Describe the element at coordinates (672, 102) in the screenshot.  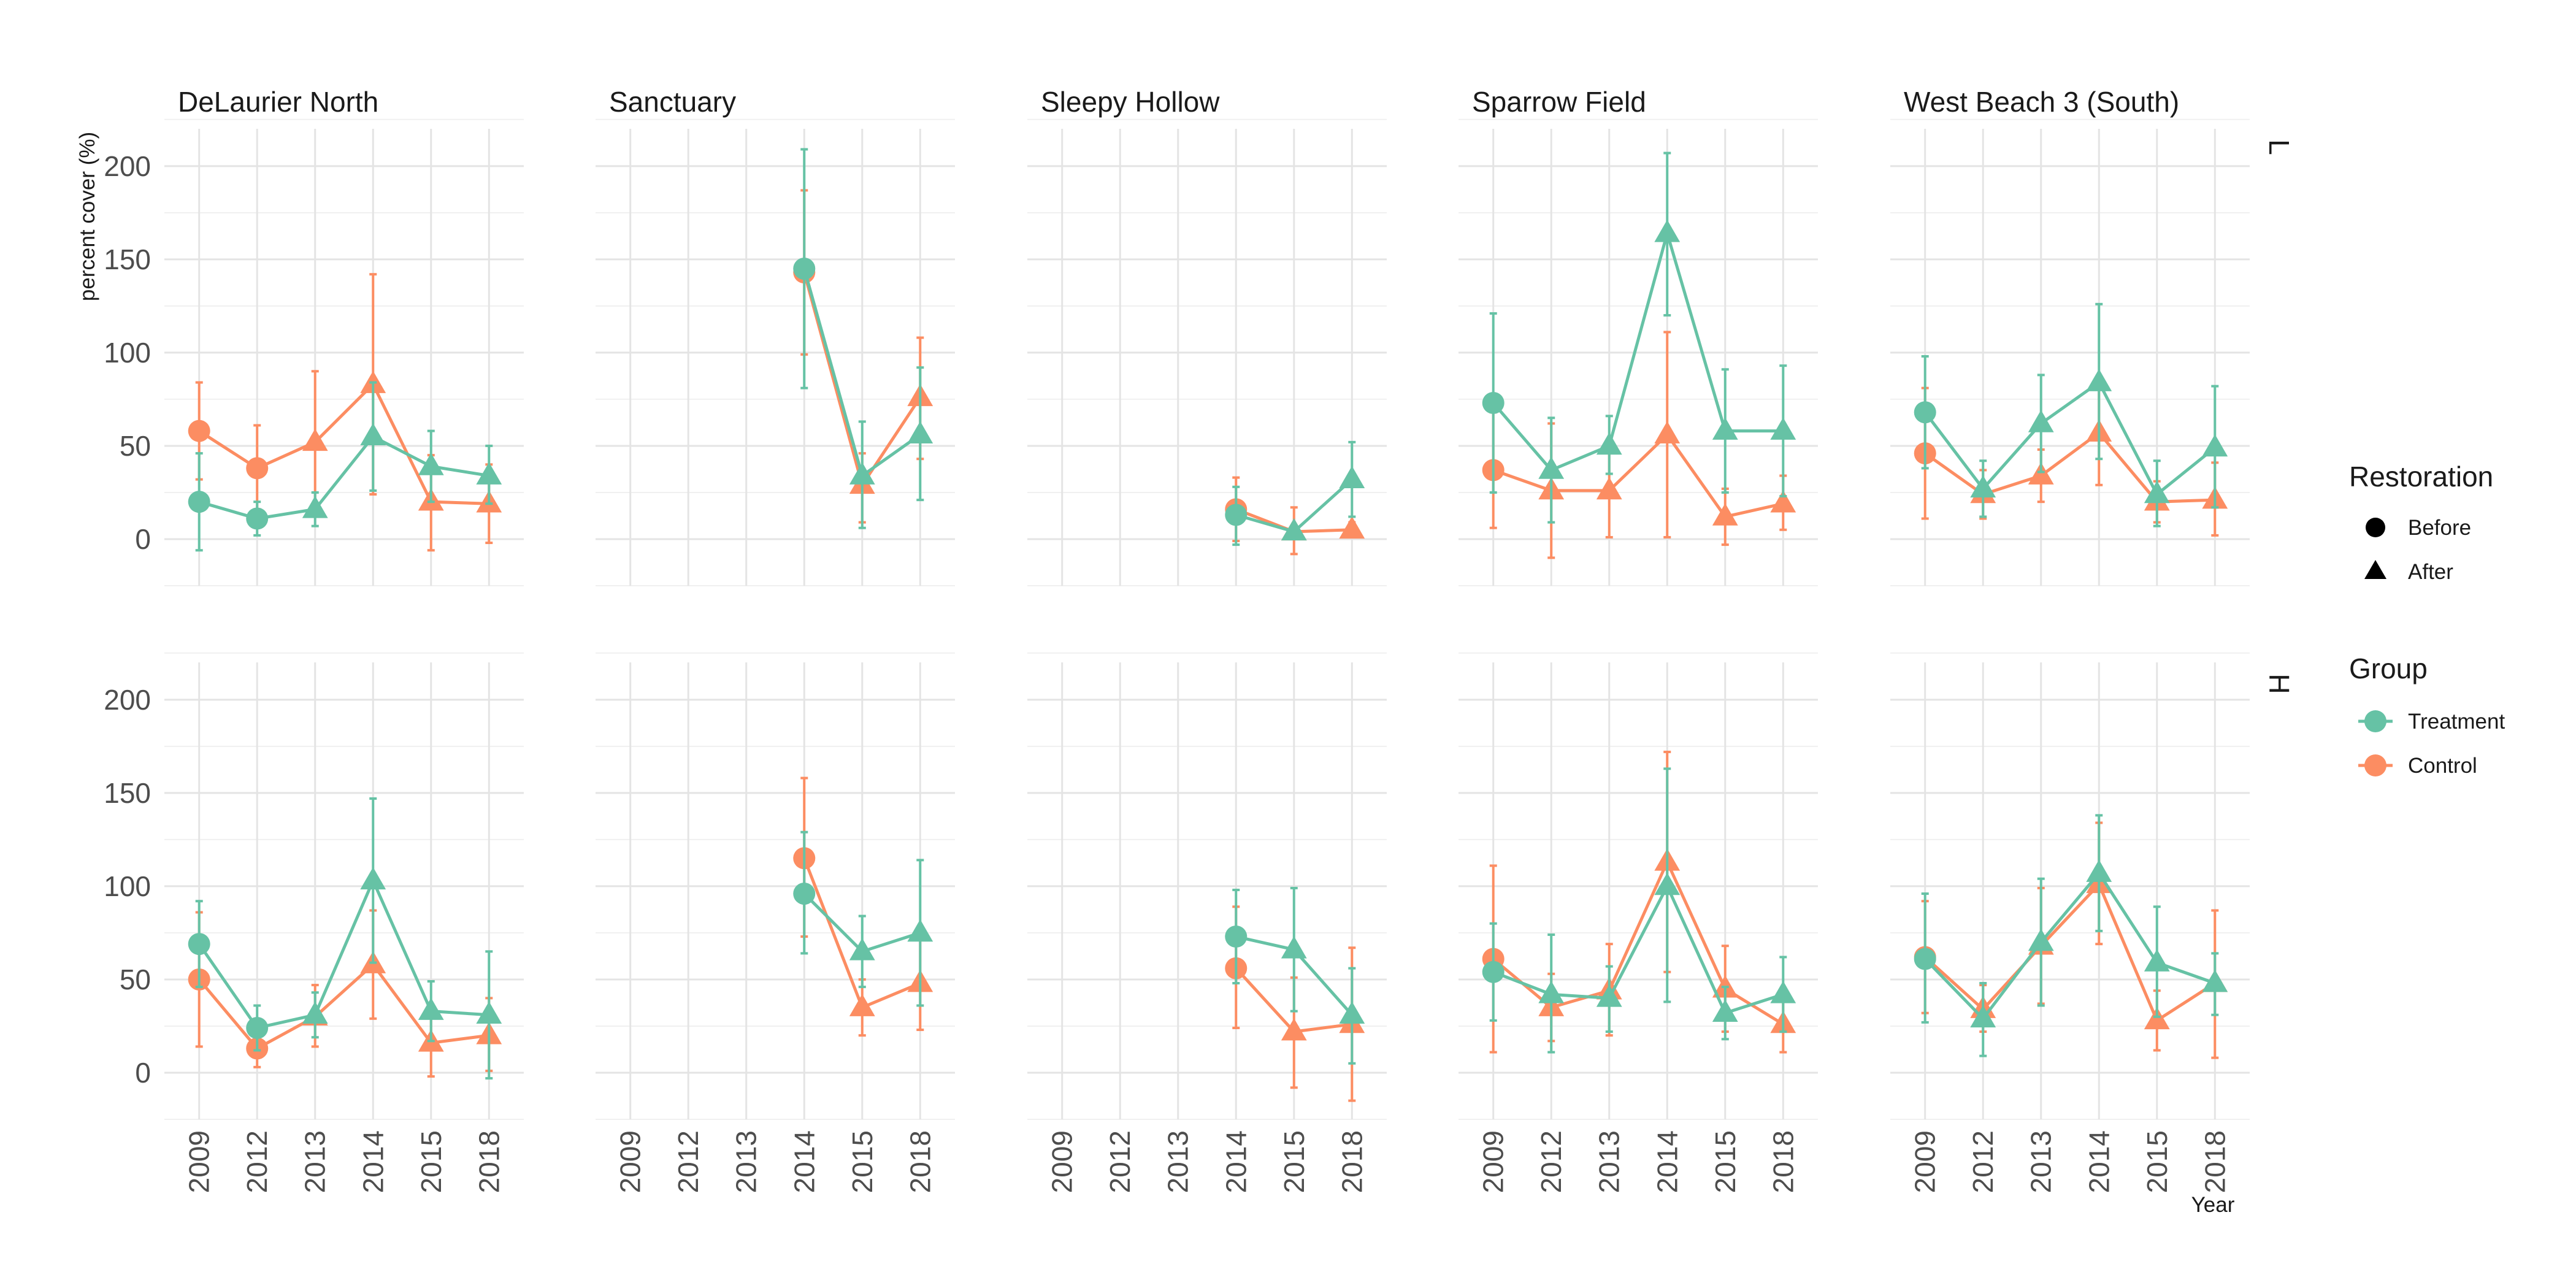
I see `facet-strip-sanctuary: Sanctuary` at that location.